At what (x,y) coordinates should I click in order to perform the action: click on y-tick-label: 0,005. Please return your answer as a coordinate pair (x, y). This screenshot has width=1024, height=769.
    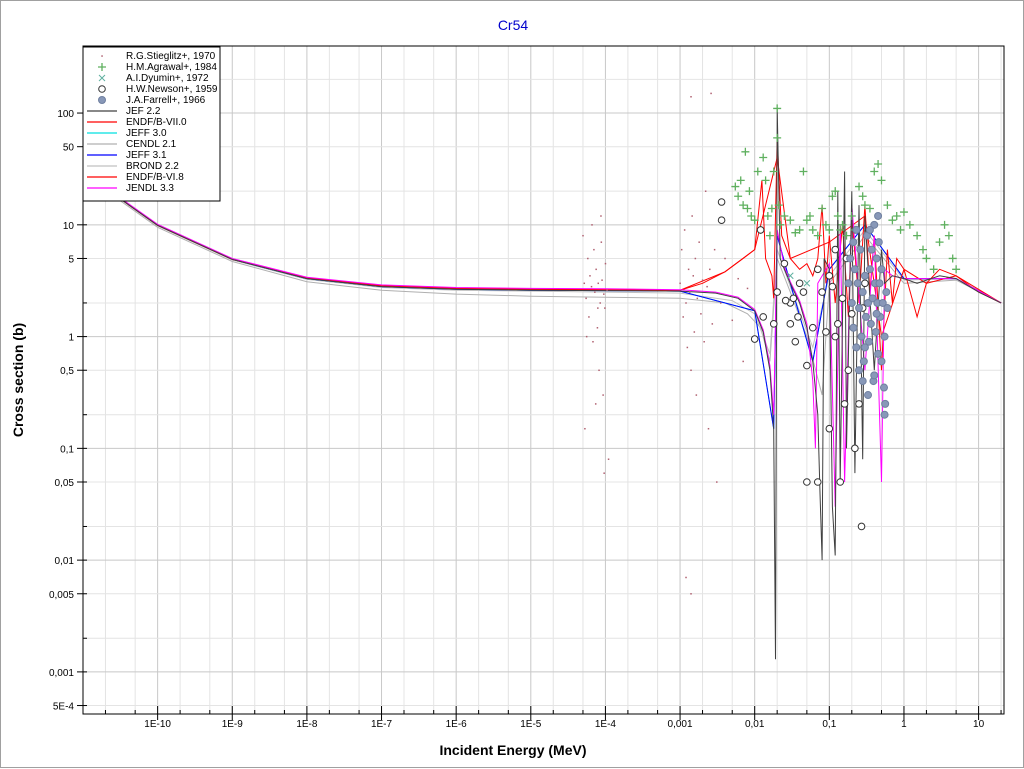
    Looking at the image, I should click on (61, 595).